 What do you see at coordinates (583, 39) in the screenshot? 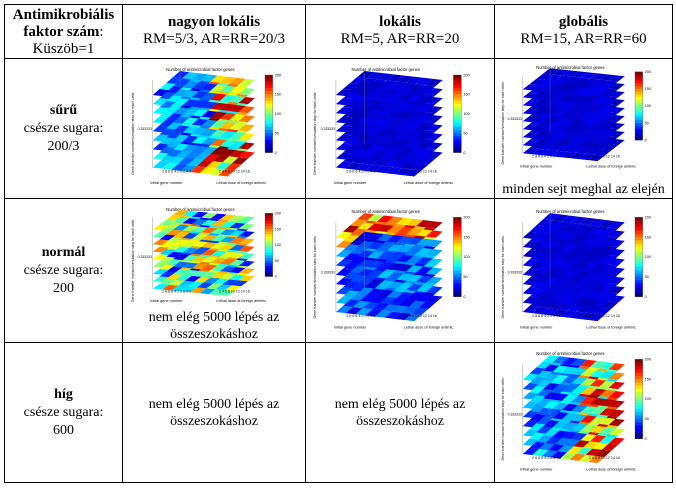
I see `col-sub: RM=15, AR=RR=60` at bounding box center [583, 39].